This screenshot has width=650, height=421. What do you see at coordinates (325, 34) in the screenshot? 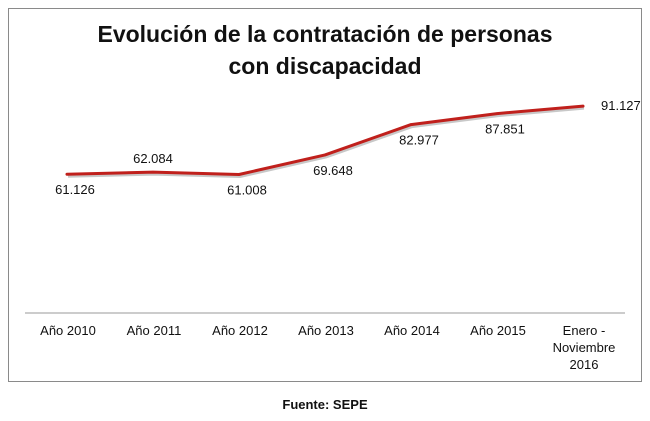
I see `chart-title-line-1: Evolución de la contratación de personas` at bounding box center [325, 34].